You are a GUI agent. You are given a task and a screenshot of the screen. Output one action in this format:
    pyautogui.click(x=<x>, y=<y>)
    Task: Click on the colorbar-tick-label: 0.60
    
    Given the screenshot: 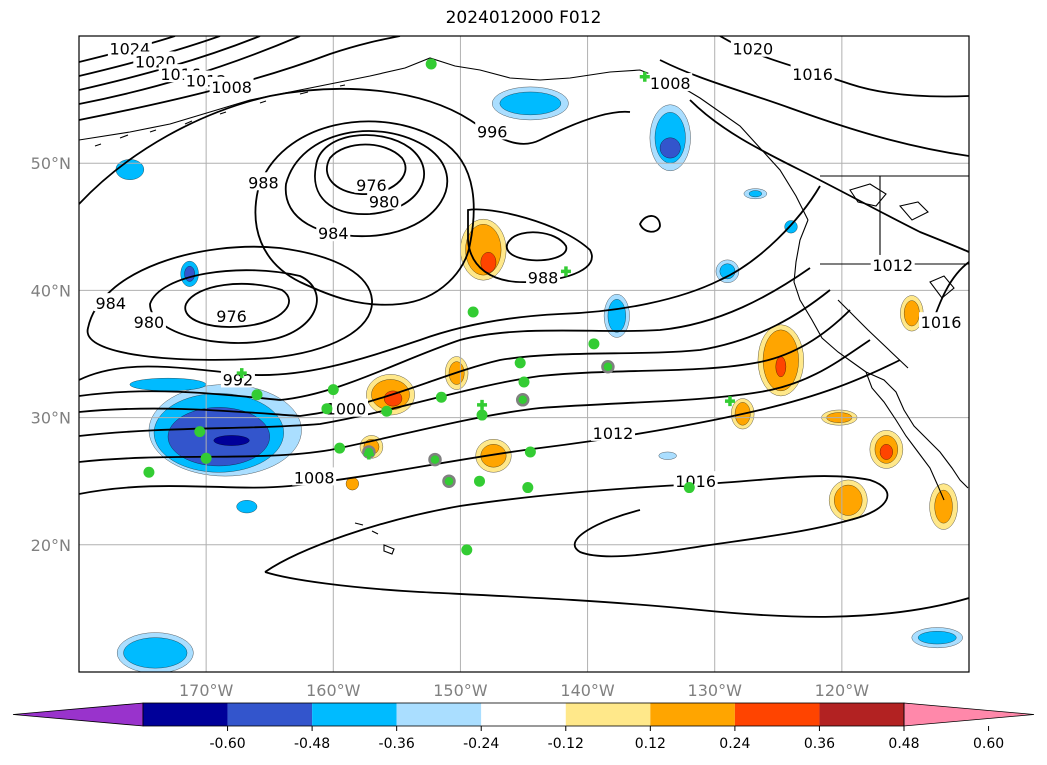 What is the action you would take?
    pyautogui.click(x=988, y=744)
    